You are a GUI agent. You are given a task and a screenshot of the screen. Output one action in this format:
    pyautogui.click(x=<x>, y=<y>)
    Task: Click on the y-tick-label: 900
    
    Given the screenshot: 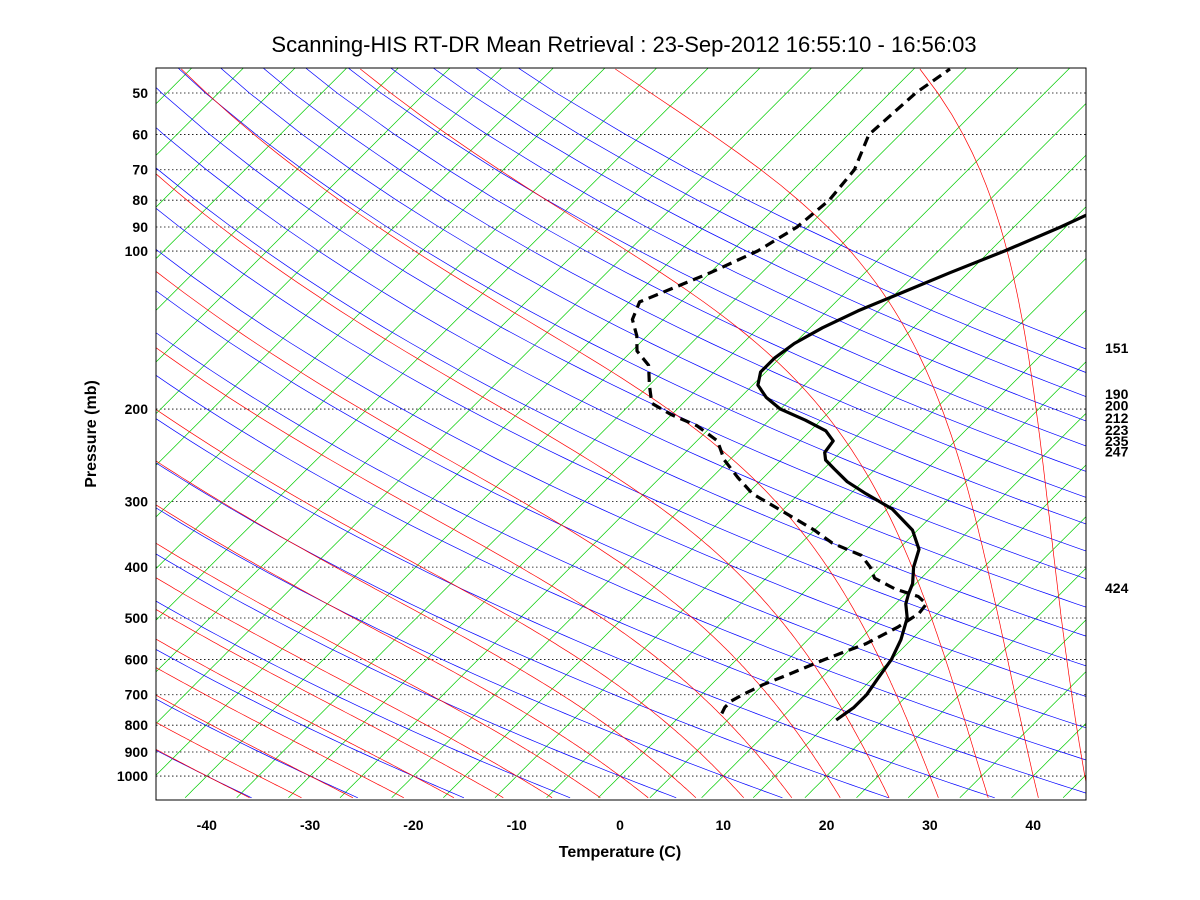 What is the action you would take?
    pyautogui.click(x=137, y=752)
    